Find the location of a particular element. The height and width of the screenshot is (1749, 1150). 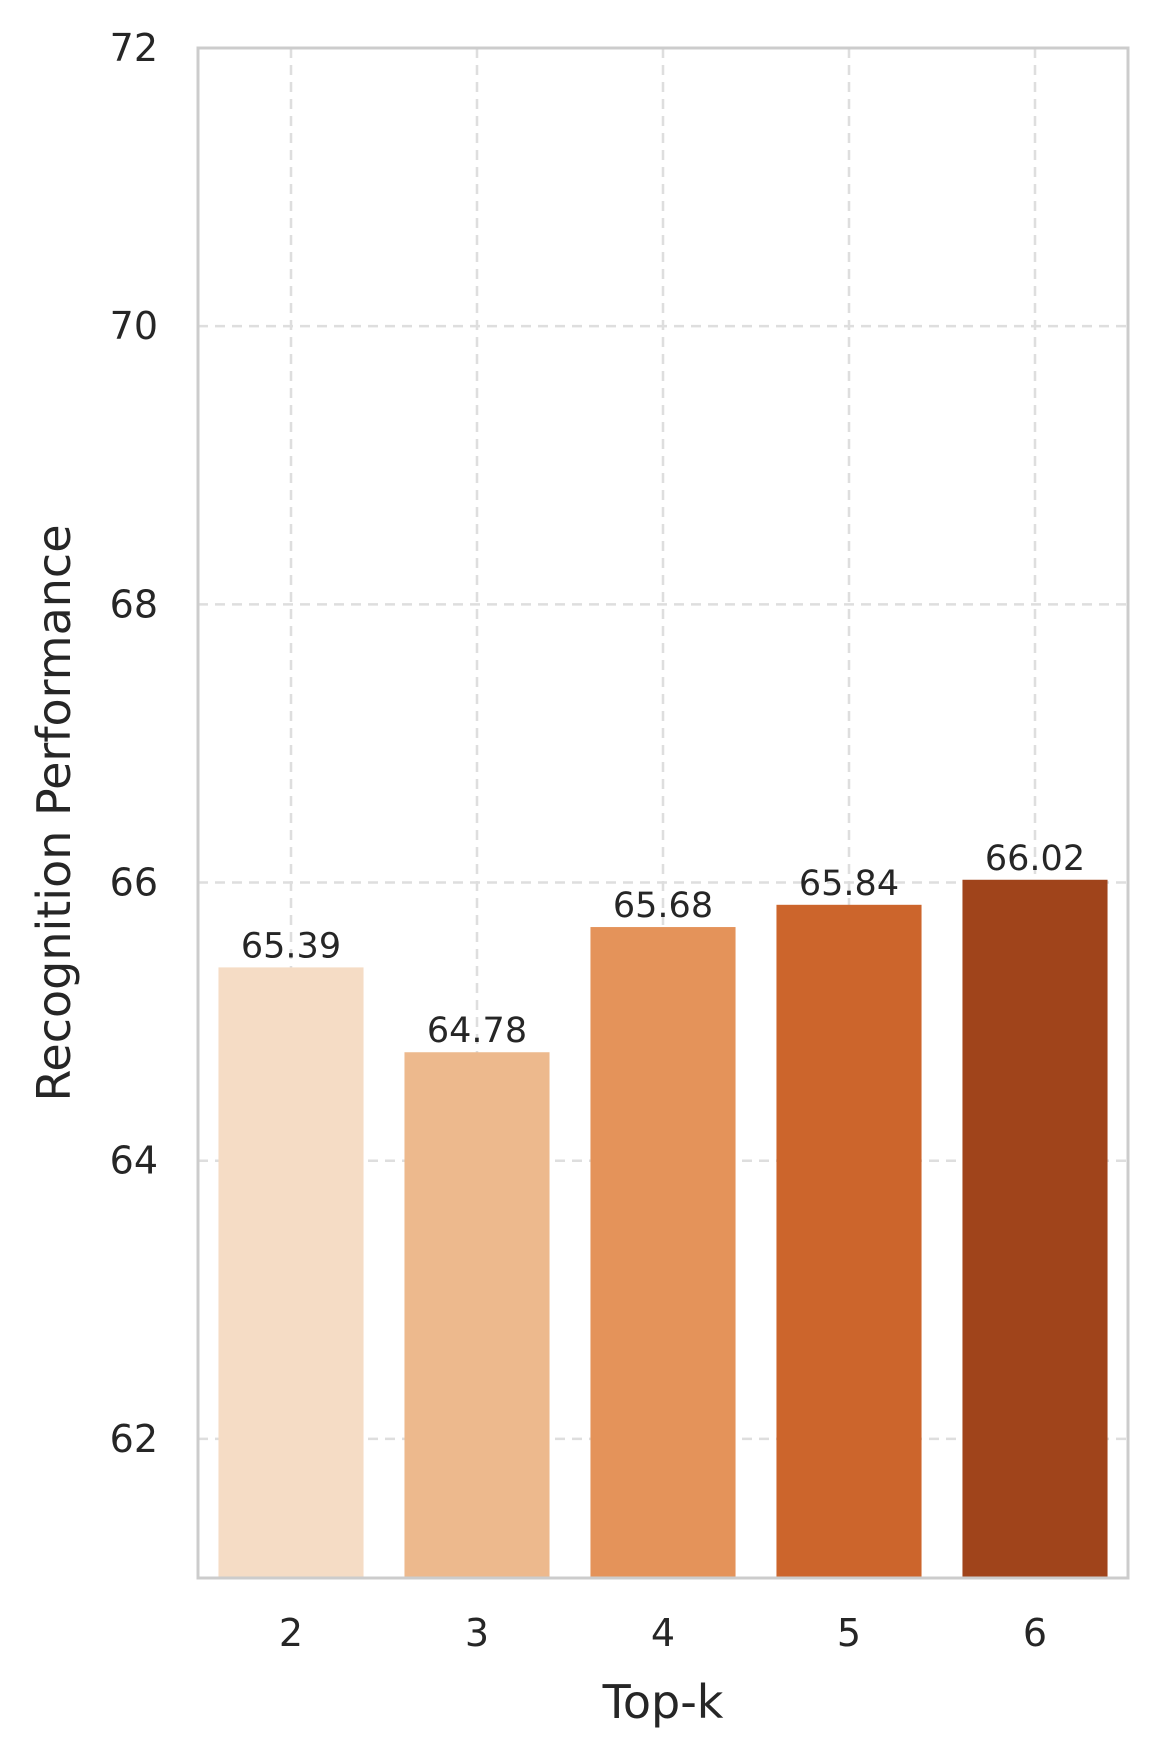

x-tick-label-4: 4 is located at coordinates (663, 1633).